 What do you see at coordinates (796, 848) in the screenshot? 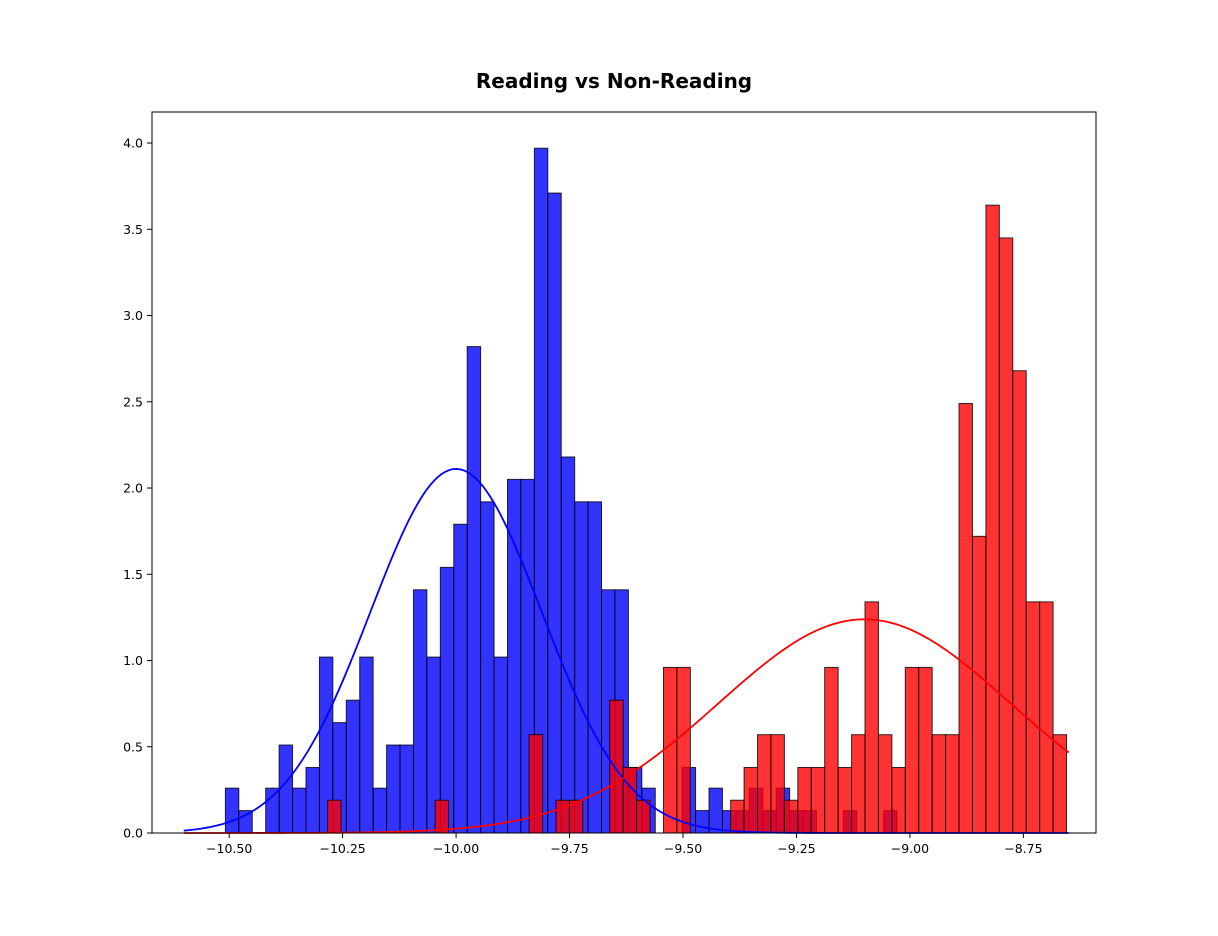
I see `x-tick-label: −9.25` at bounding box center [796, 848].